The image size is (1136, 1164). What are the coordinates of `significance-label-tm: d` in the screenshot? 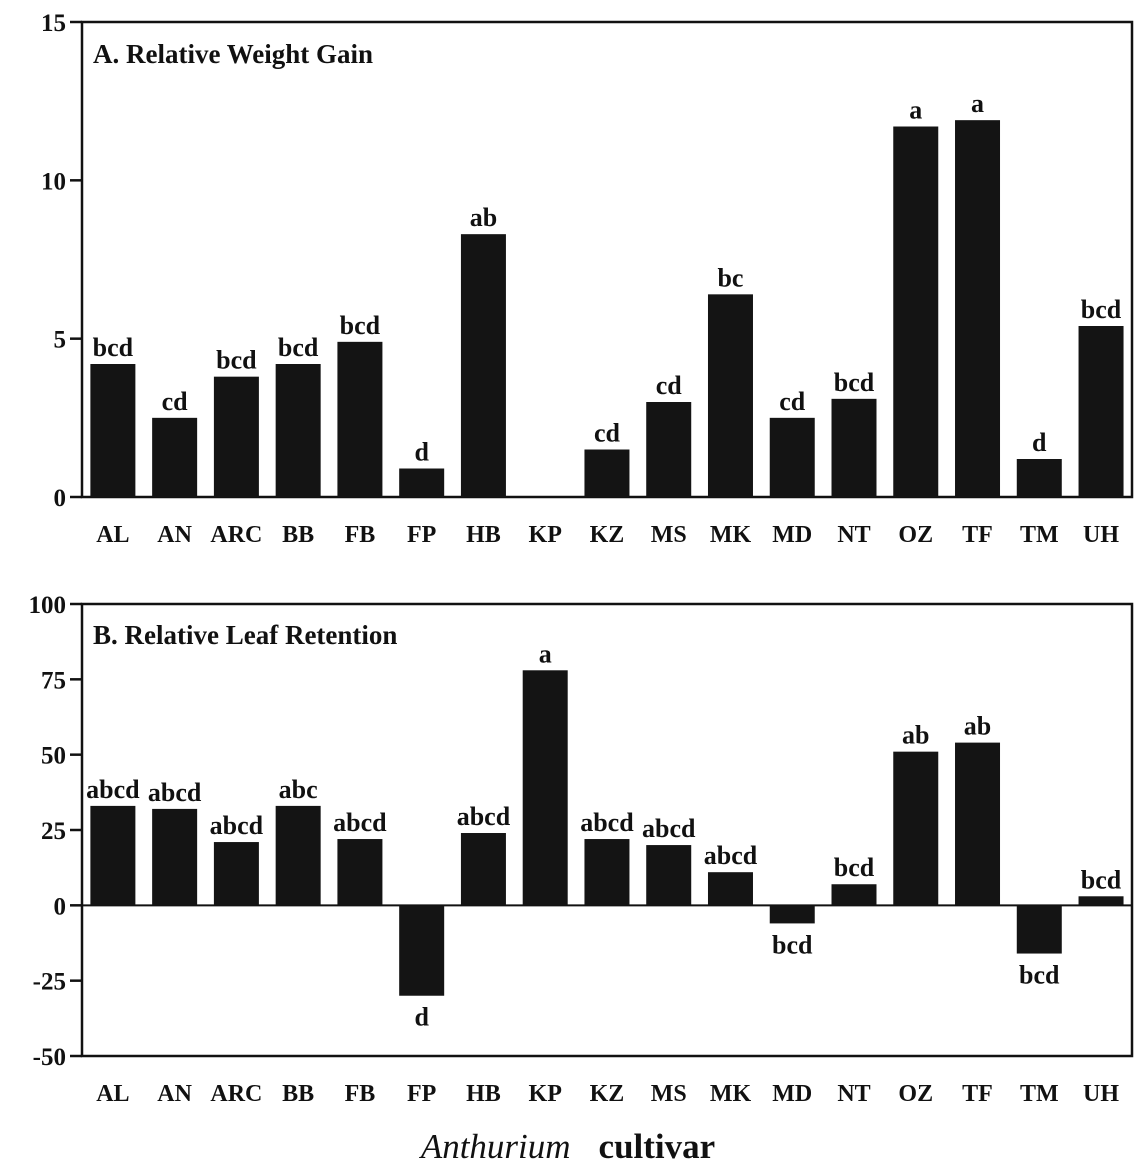 It's located at (1039, 442).